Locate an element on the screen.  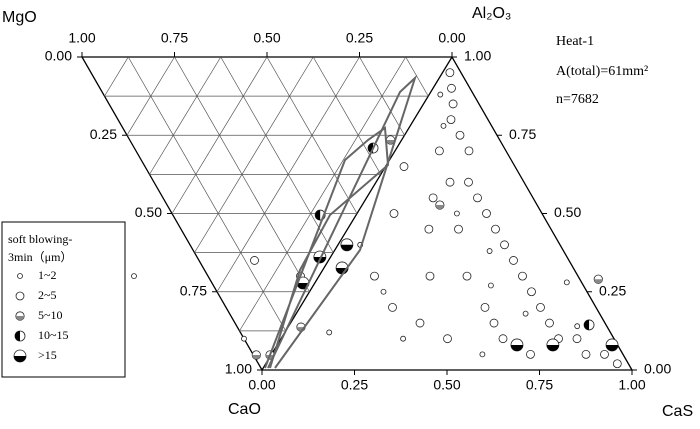
vertex-label: Al₂O₃ is located at coordinates (491, 13).